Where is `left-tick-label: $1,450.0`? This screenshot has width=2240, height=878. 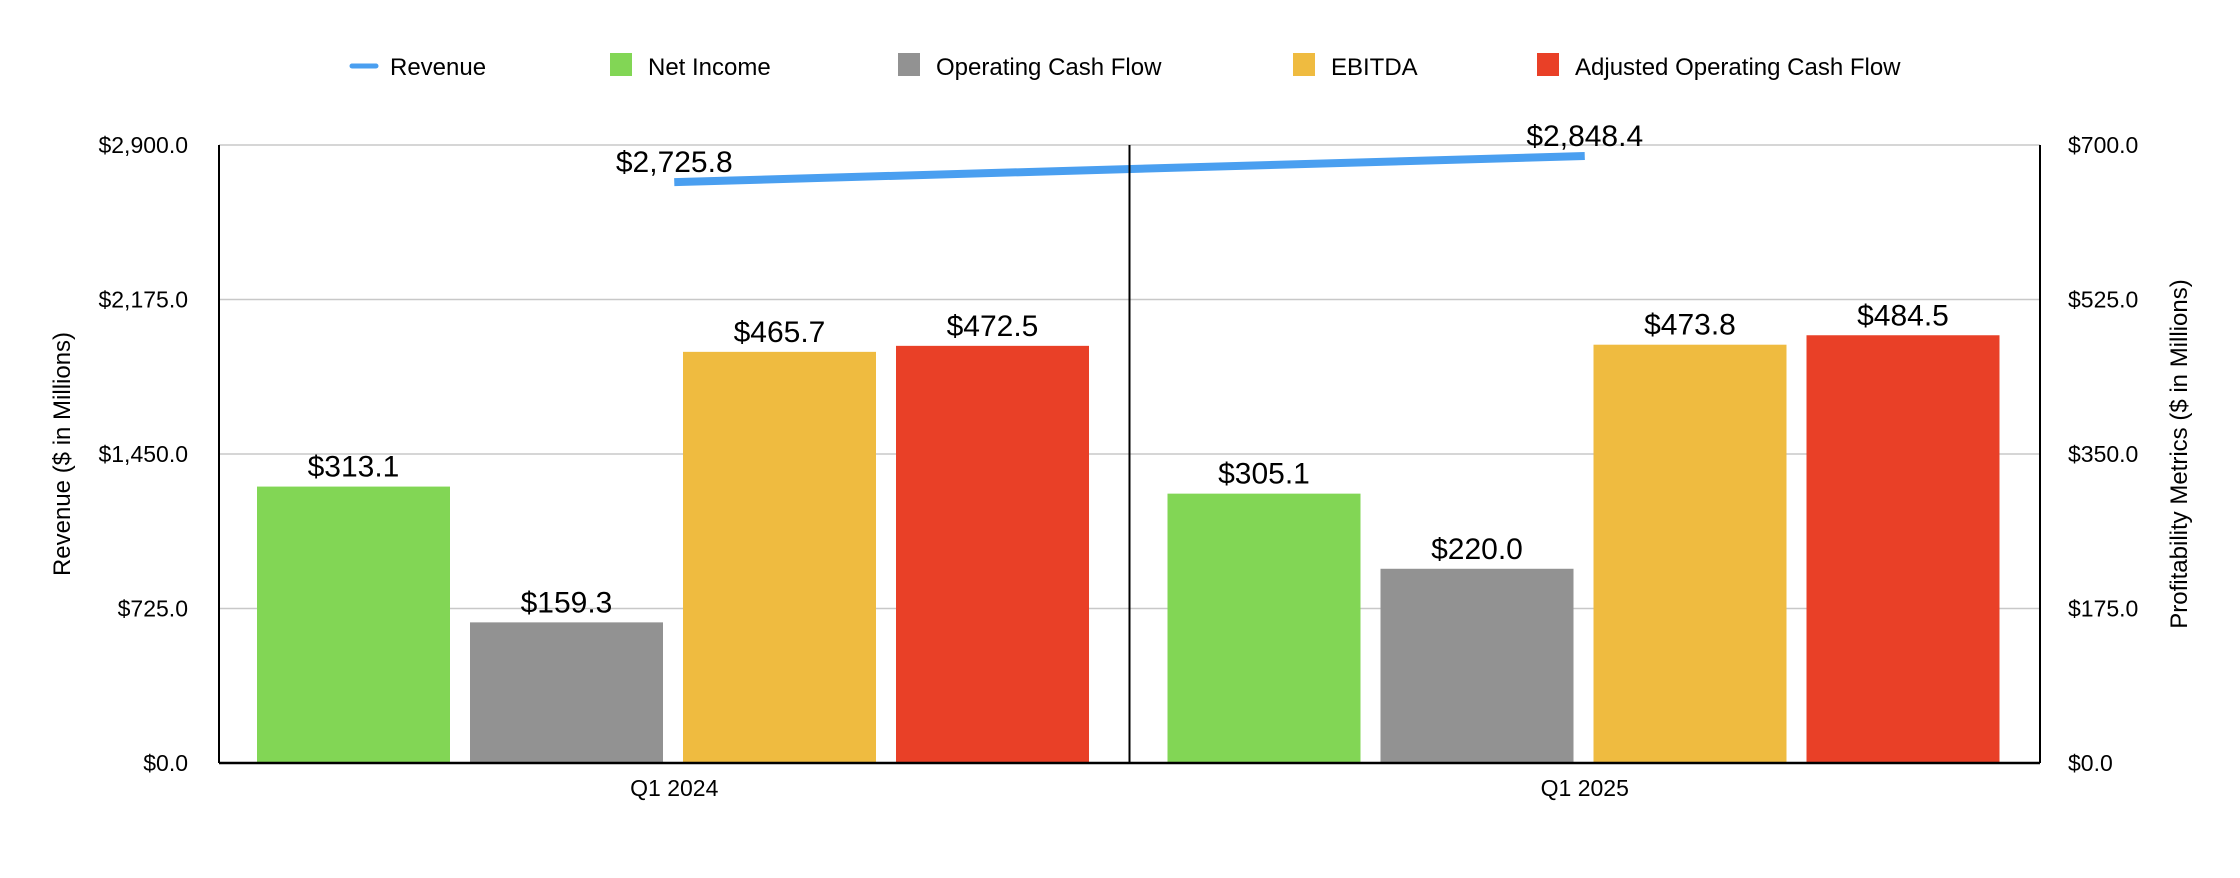 left-tick-label: $1,450.0 is located at coordinates (143, 454).